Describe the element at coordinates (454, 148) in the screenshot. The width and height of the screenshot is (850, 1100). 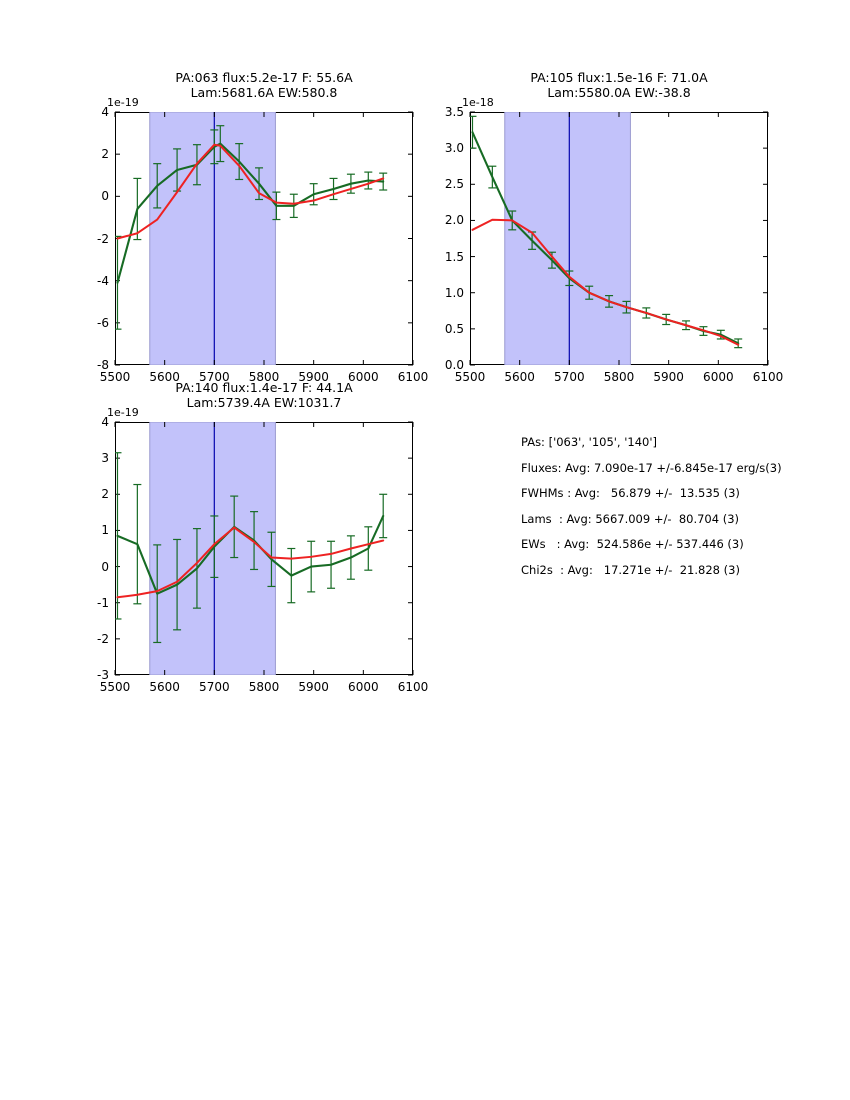
I see `y-tick-label: 3.0` at that location.